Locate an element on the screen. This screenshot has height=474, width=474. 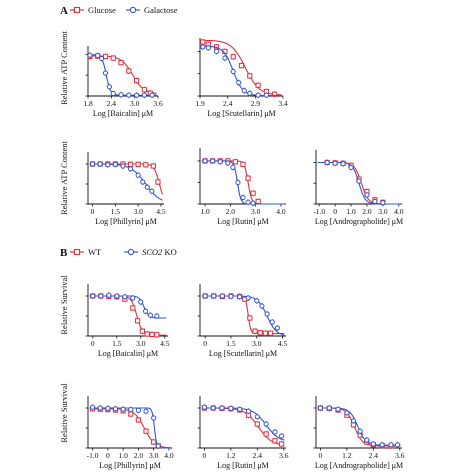
legend-ko-rest: KO is located at coordinates (169, 252).